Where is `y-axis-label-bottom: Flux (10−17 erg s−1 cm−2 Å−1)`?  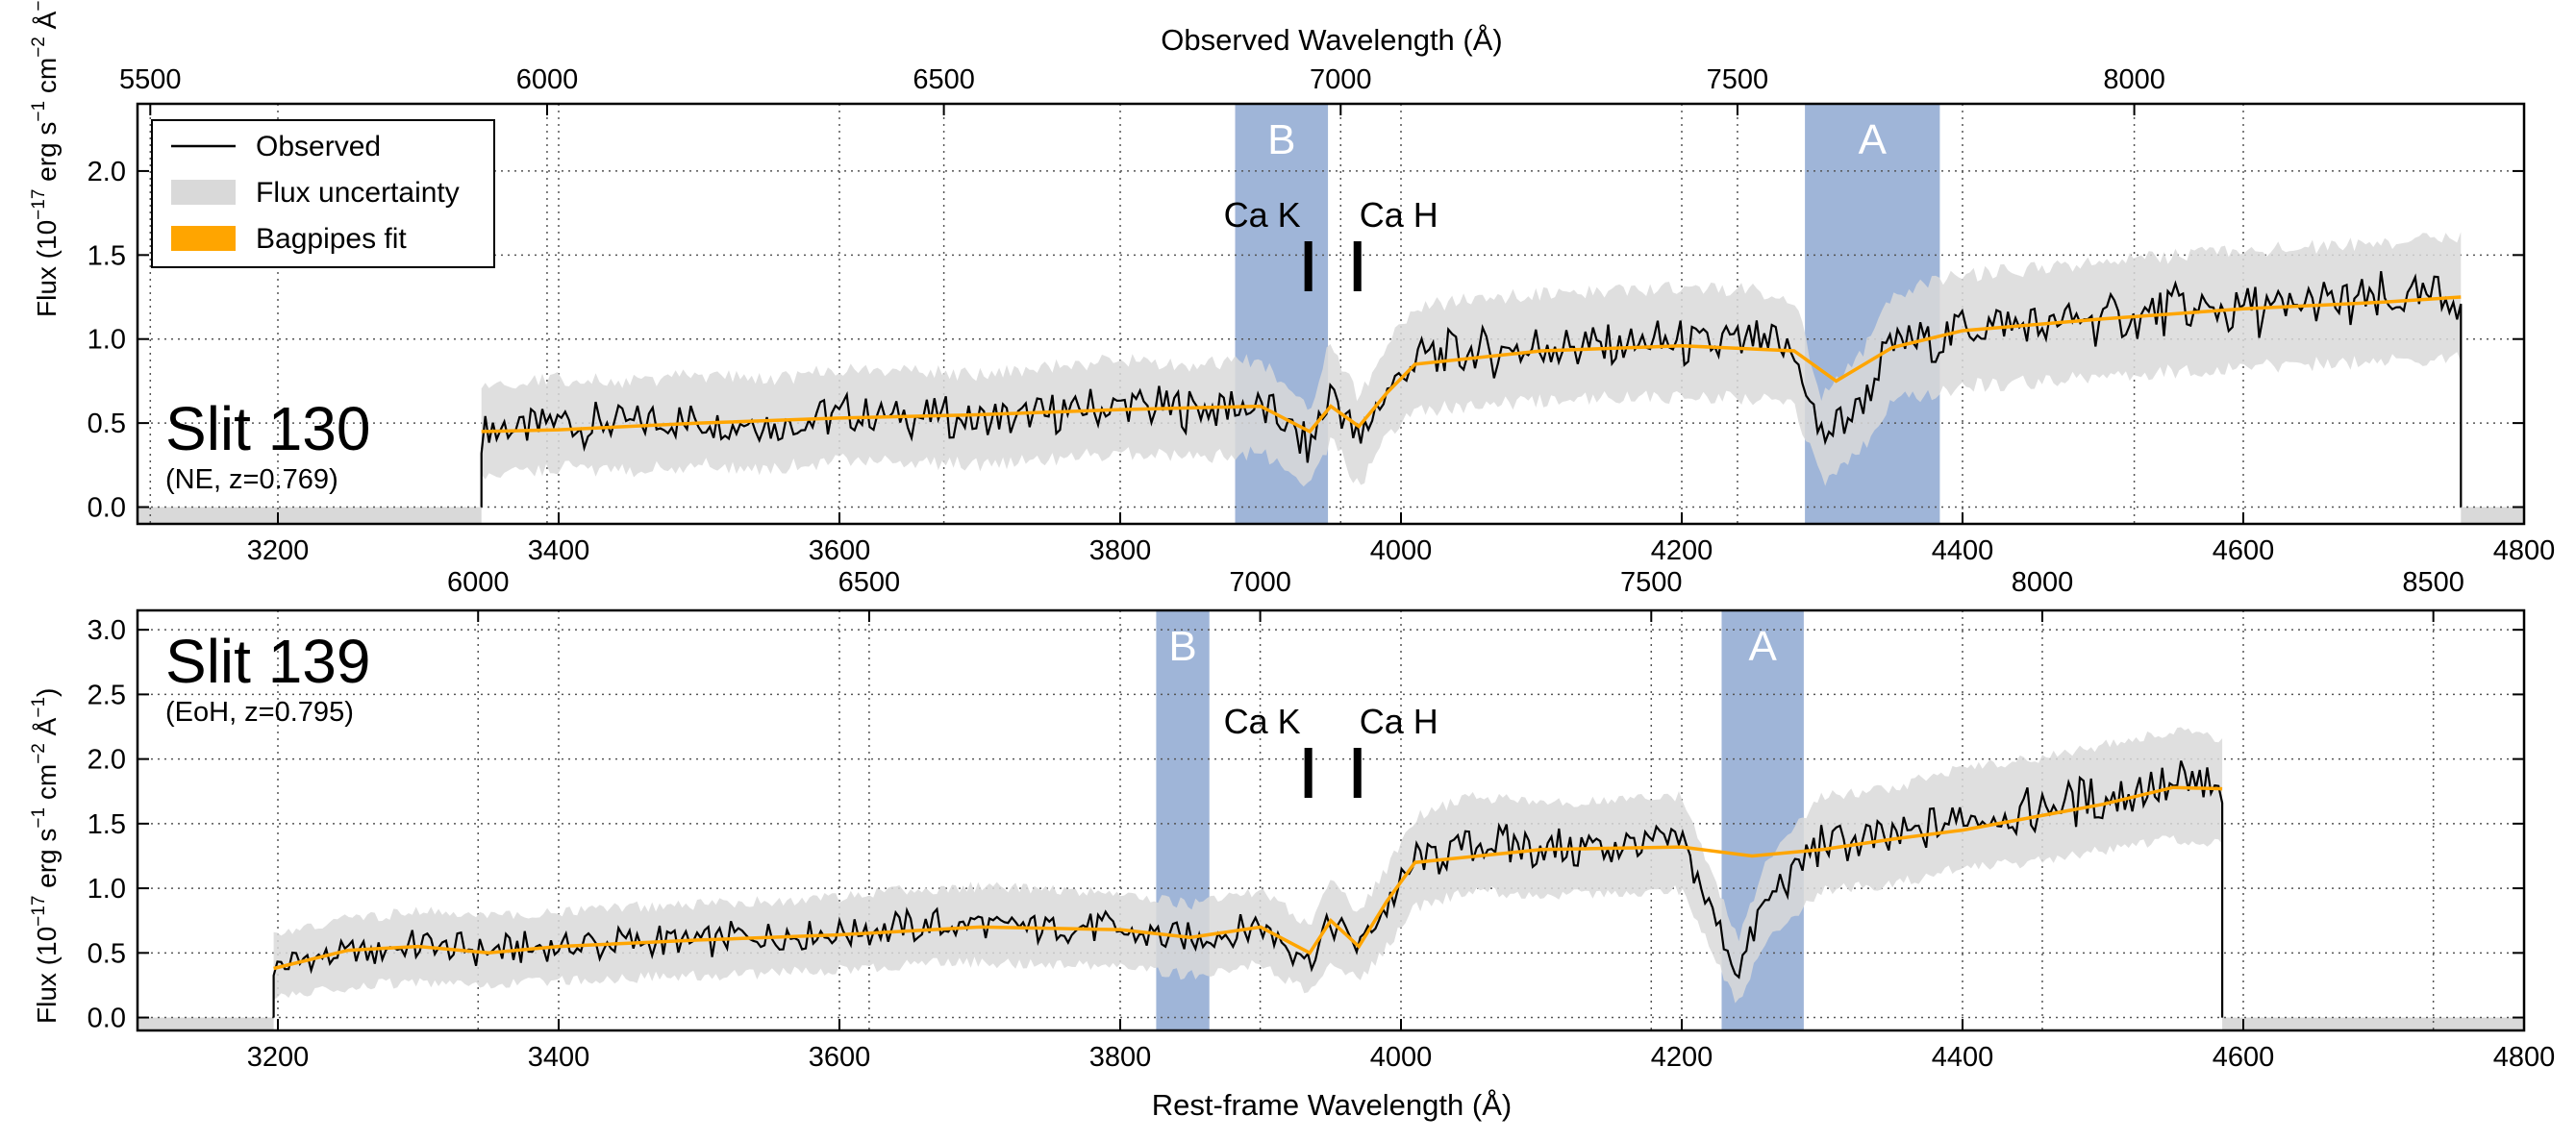
y-axis-label-bottom: Flux (10−17 erg s−1 cm−2 Å−1) is located at coordinates (45, 856).